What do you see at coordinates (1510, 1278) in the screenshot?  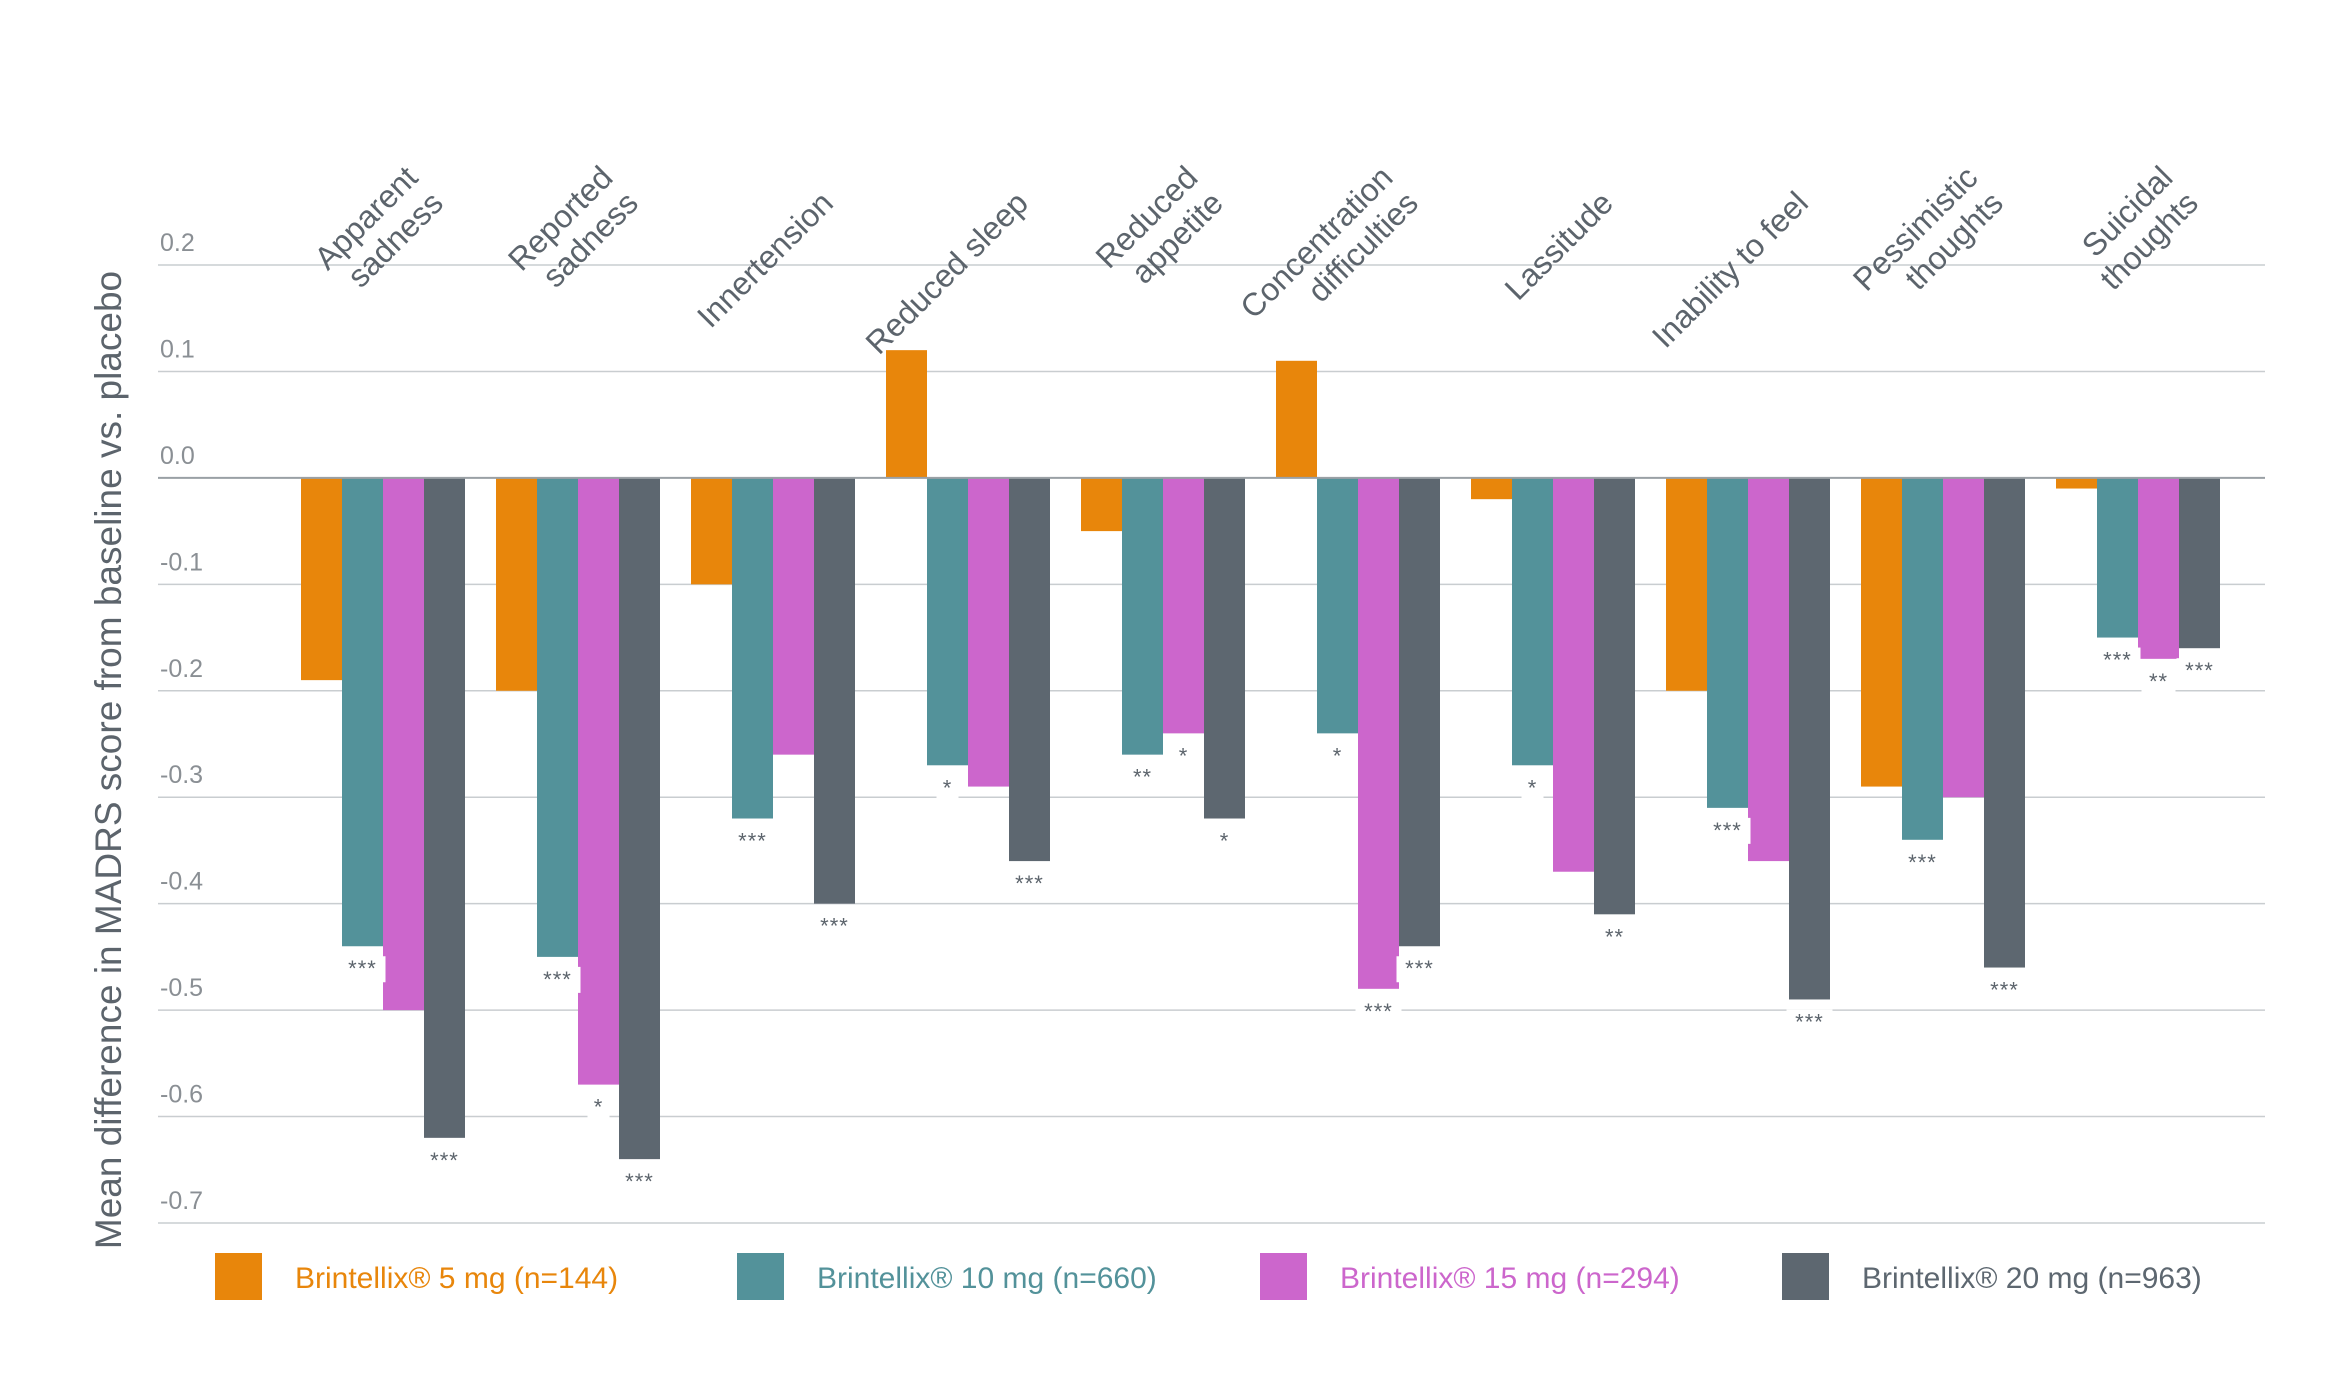 I see `legend-label: Brintellix® 15 mg (n=294)` at bounding box center [1510, 1278].